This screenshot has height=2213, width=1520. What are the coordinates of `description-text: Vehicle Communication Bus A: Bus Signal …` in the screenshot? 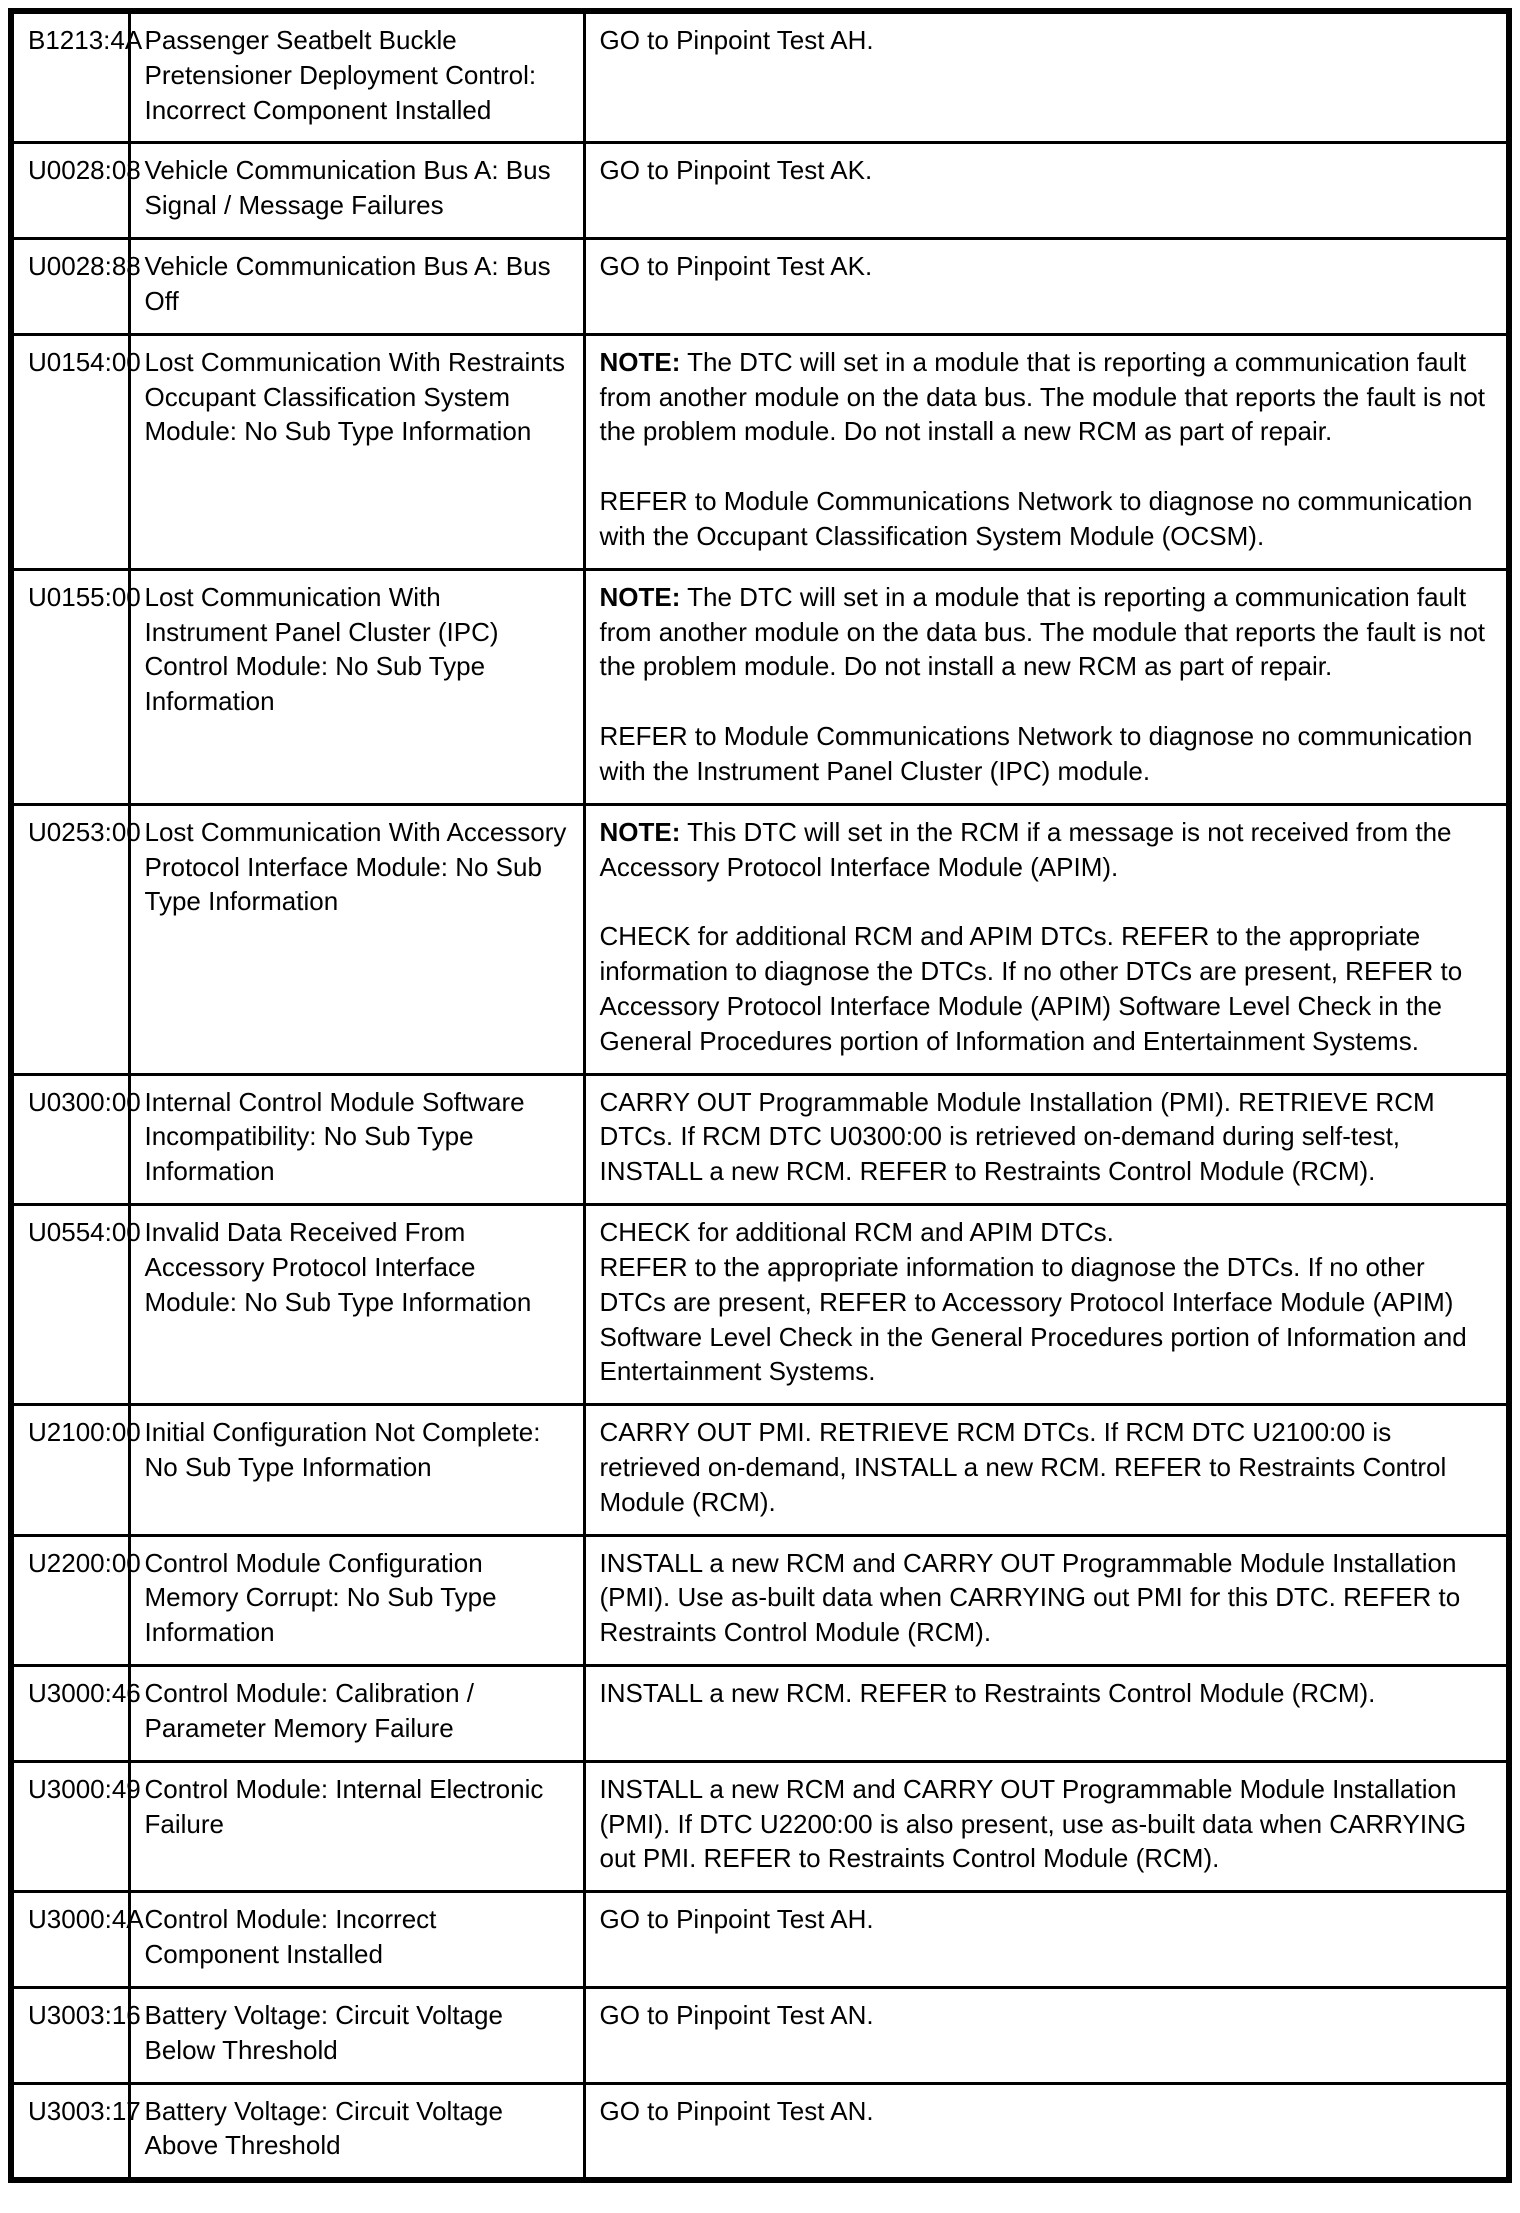 It's located at (347, 188).